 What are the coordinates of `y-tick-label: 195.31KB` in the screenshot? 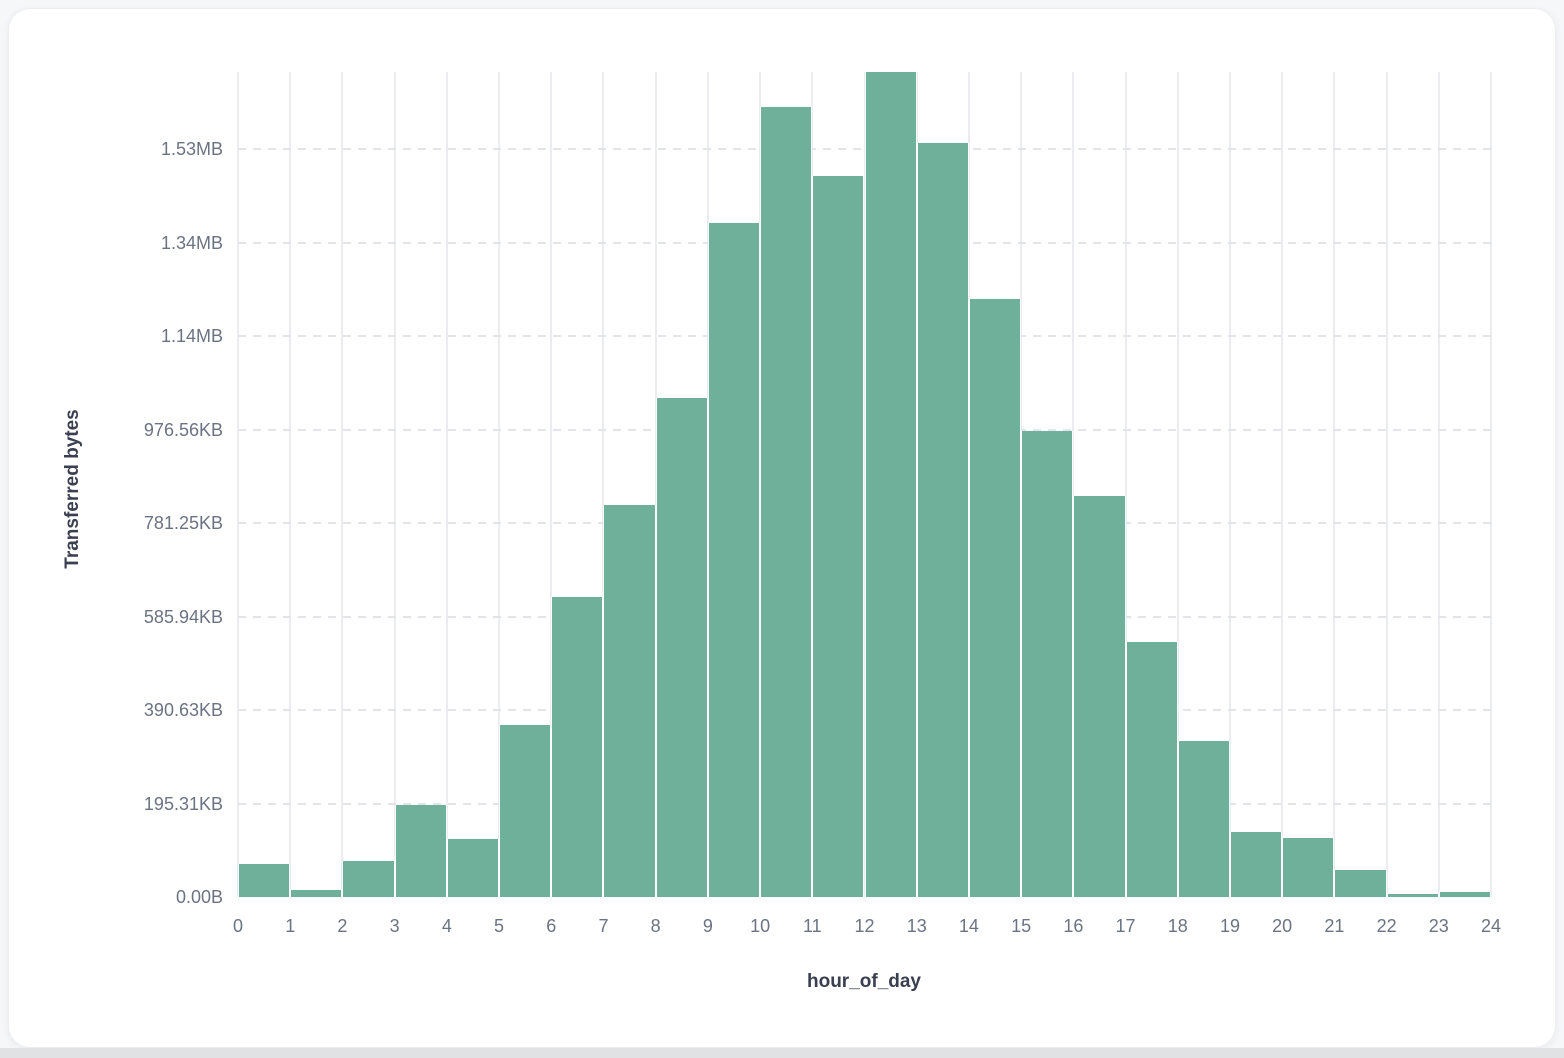 It's located at (183, 803).